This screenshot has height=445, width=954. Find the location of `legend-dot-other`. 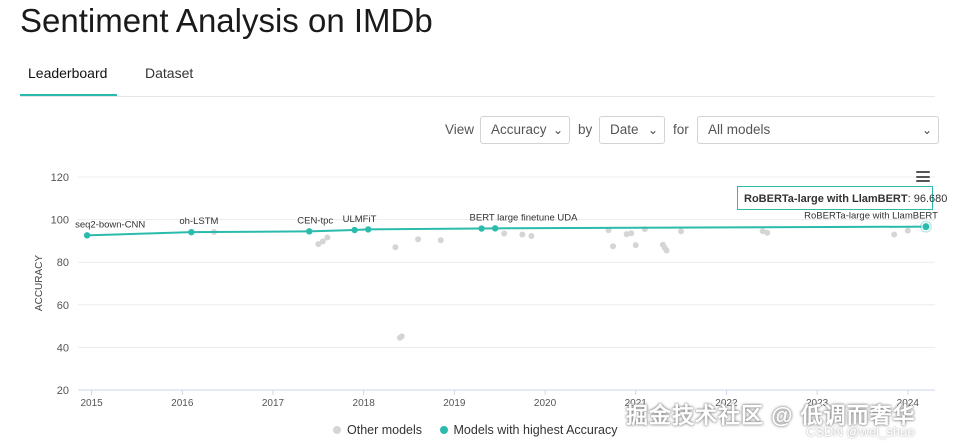

legend-dot-other is located at coordinates (337, 429).